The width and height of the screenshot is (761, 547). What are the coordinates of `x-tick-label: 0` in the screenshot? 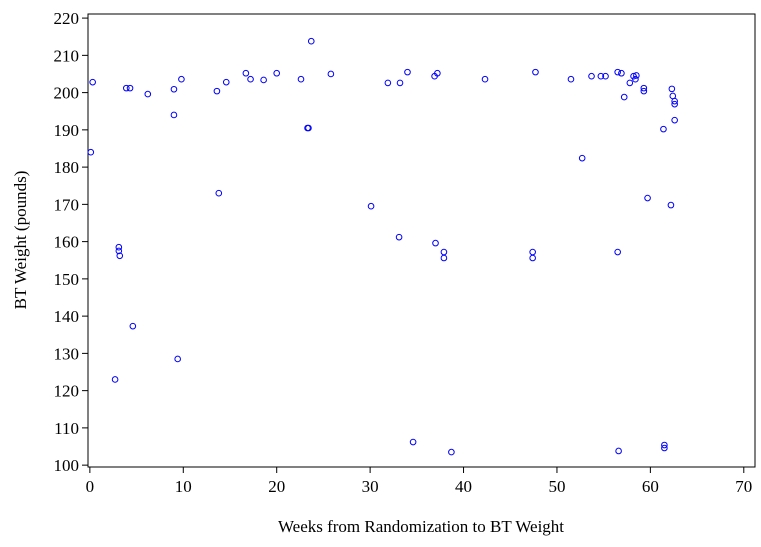 It's located at (90, 486).